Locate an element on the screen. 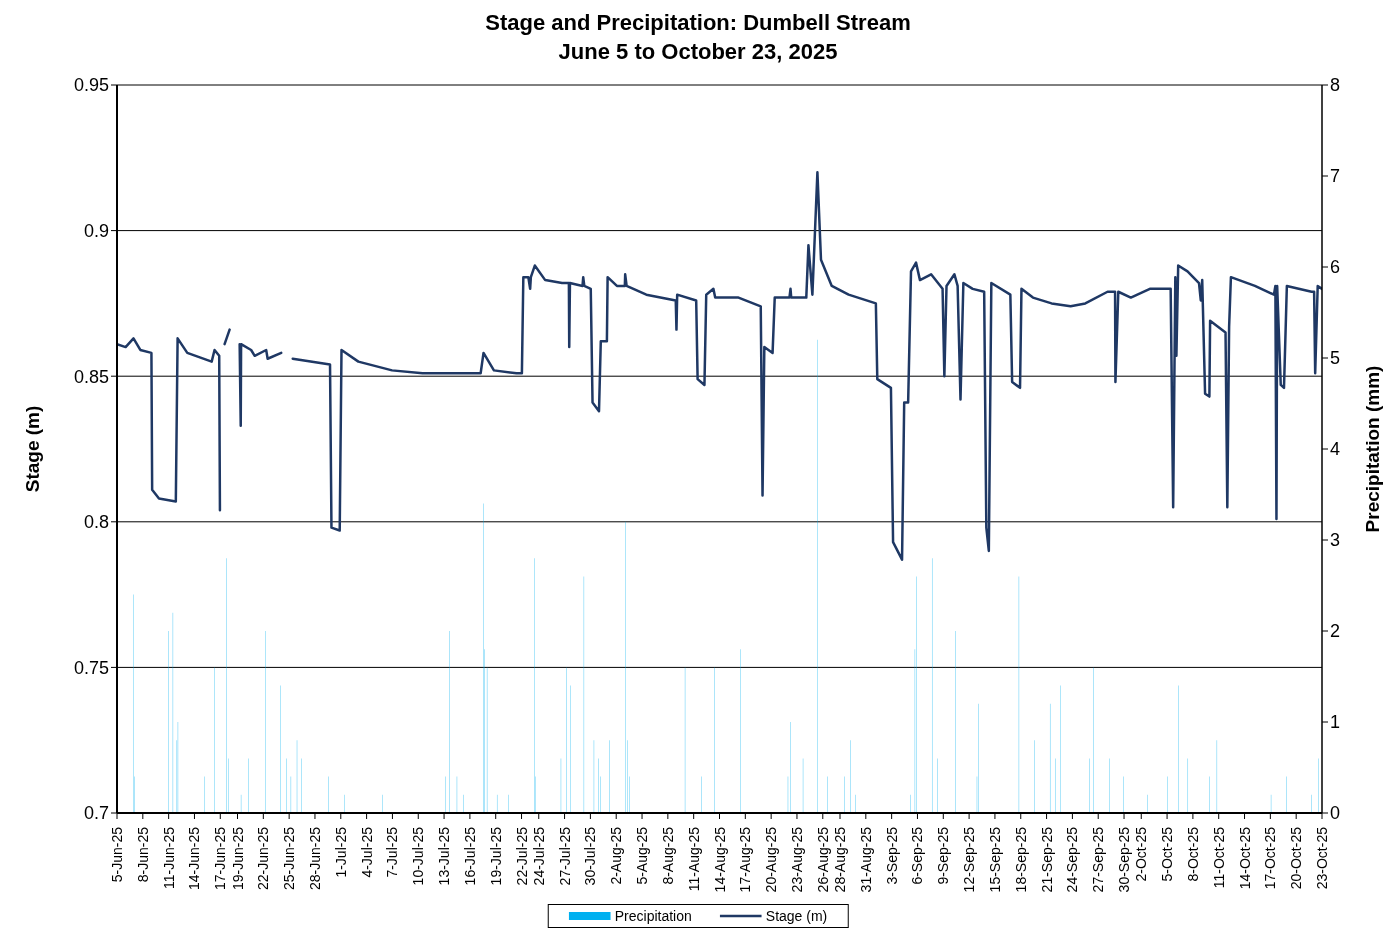  x-tick-label: 23-Oct-25 is located at coordinates (1322, 858).